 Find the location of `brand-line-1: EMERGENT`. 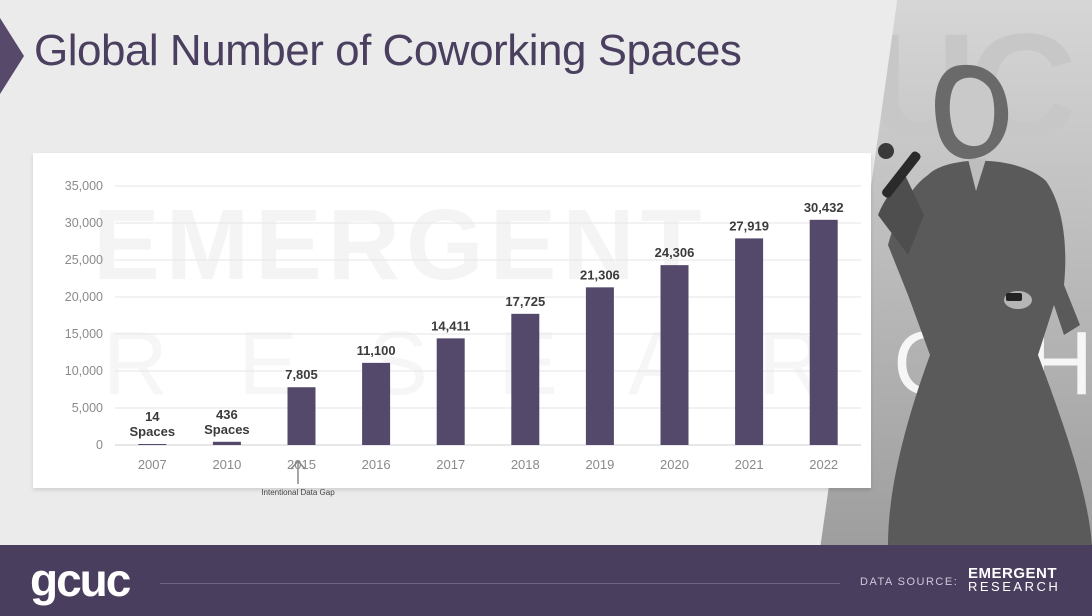

brand-line-1: EMERGENT is located at coordinates (1013, 573).